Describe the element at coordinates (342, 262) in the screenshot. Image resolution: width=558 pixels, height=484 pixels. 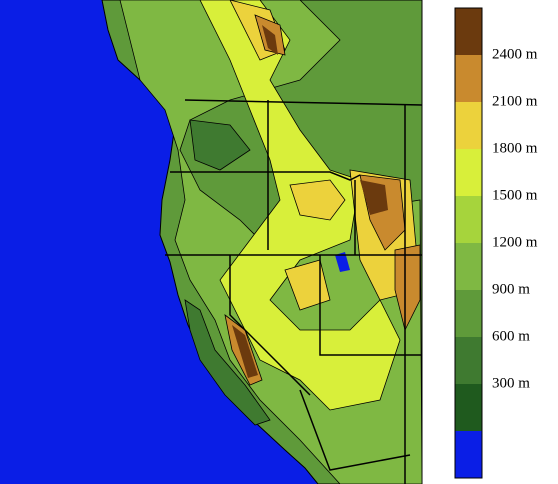
I see `lake` at that location.